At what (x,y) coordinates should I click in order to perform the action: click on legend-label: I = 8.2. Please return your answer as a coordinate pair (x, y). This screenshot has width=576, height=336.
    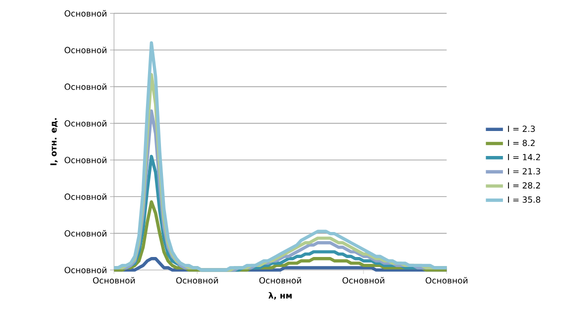
    Looking at the image, I should click on (521, 143).